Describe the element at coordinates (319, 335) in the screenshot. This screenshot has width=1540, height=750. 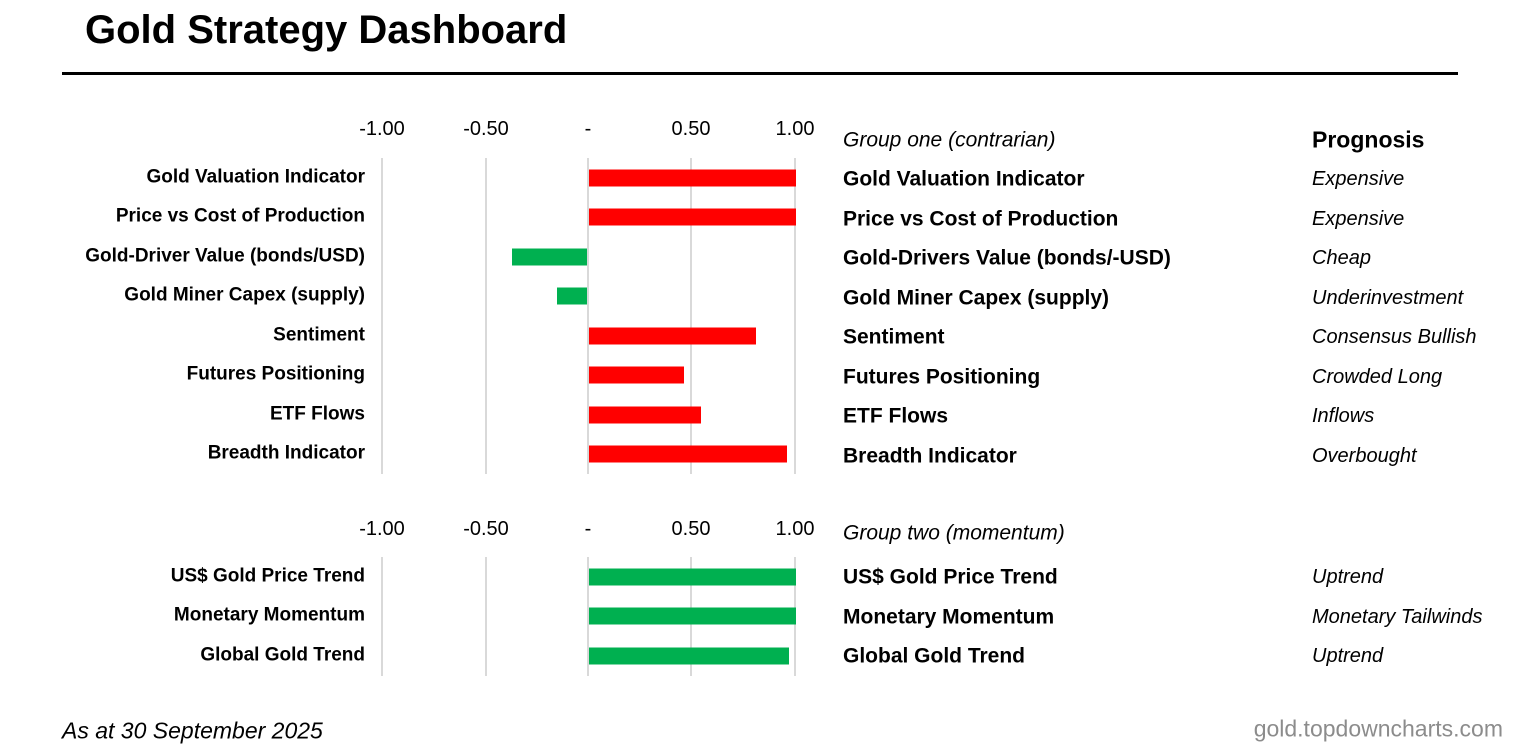
I see `category-label: Sentiment` at that location.